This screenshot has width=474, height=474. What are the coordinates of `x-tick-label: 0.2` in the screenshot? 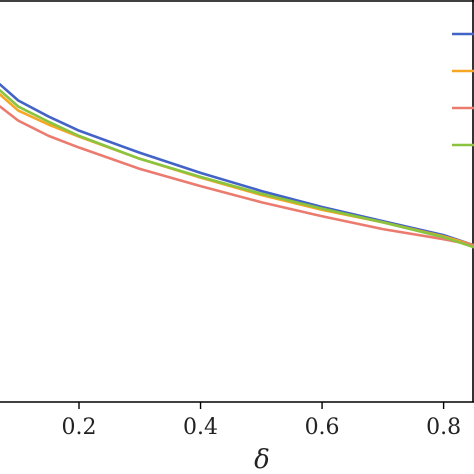 It's located at (79, 427).